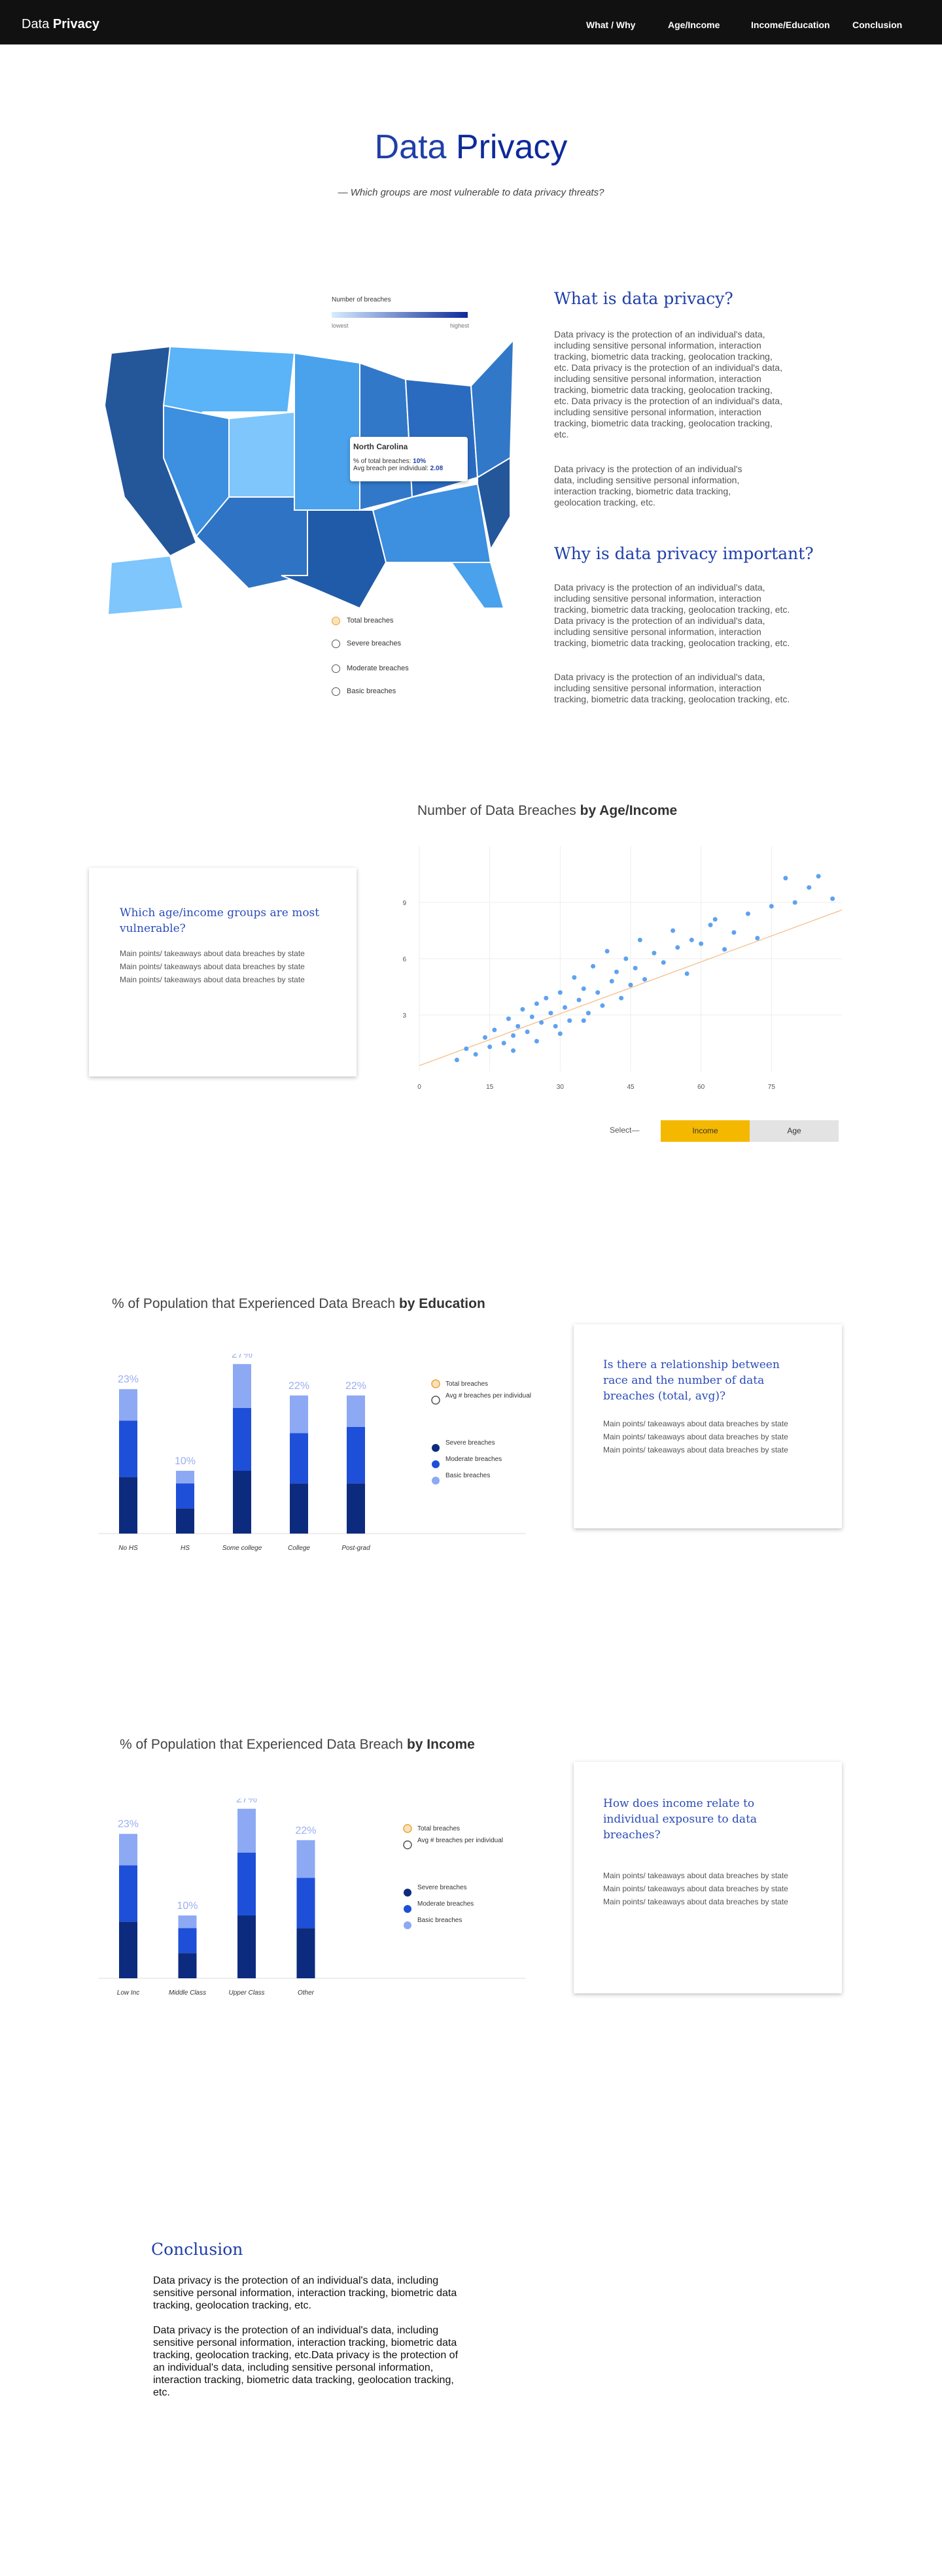  Describe the element at coordinates (498, 810) in the screenshot. I see `chart-title-text: Number of Data Breaches` at that location.